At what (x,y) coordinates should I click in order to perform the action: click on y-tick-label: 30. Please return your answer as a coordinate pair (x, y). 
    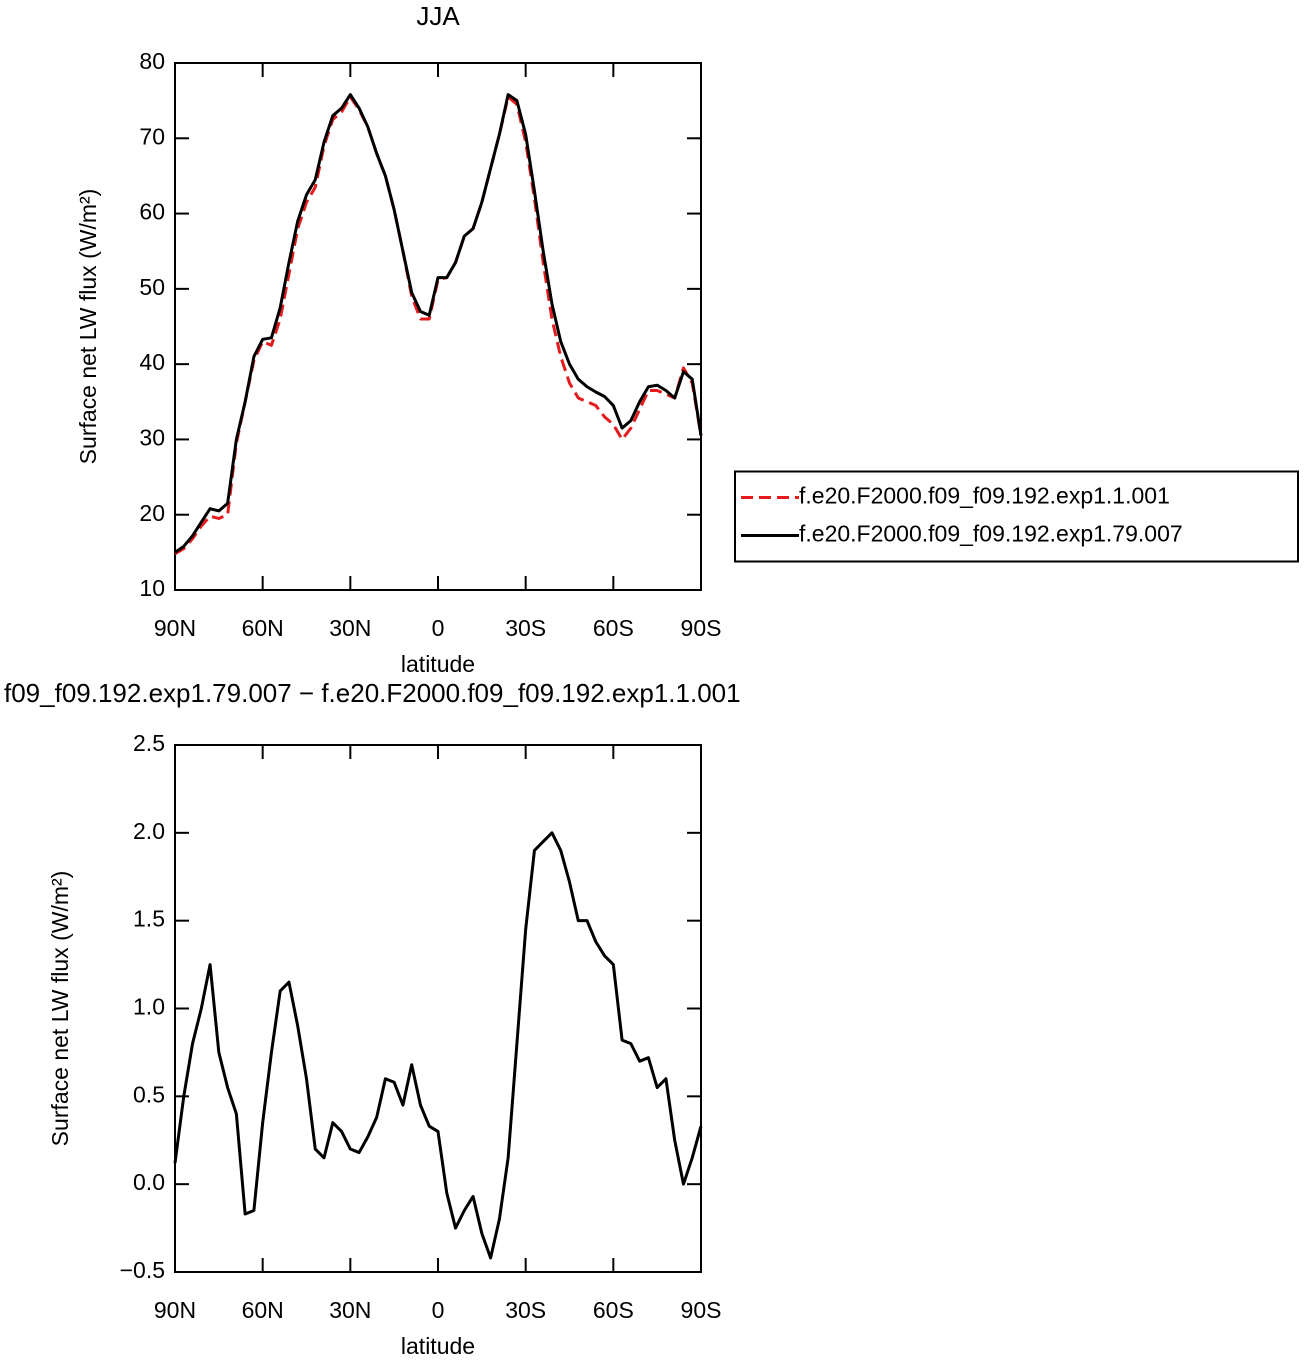
    Looking at the image, I should click on (152, 438).